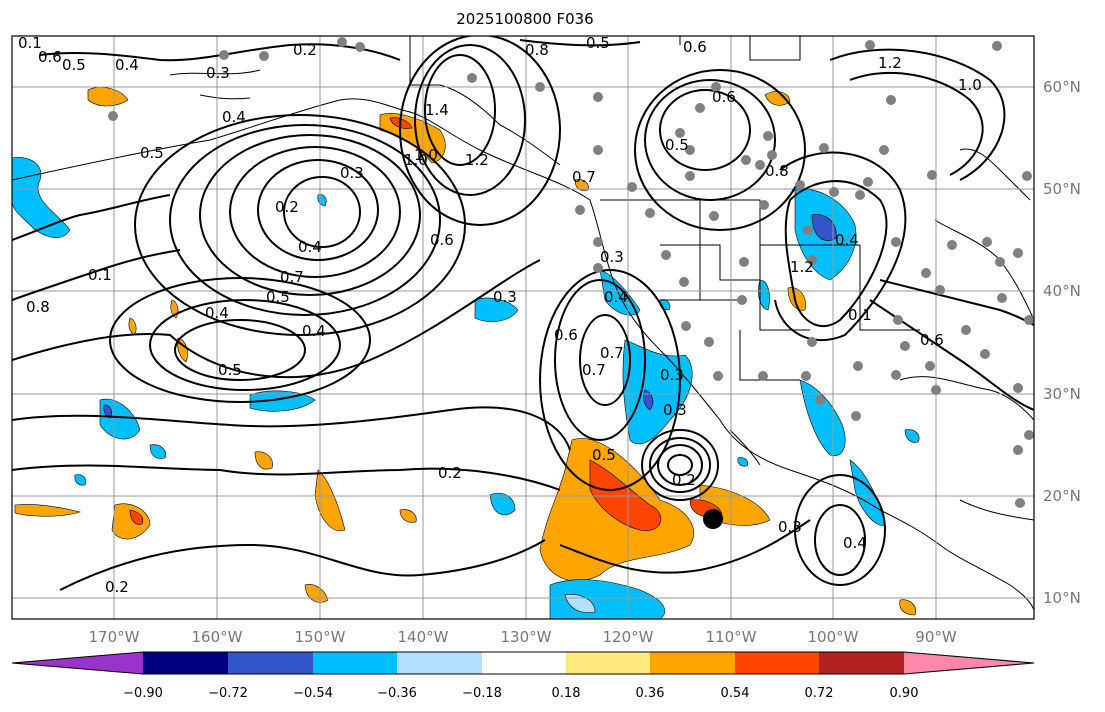 Image resolution: width=1105 pixels, height=712 pixels. I want to click on lat-label: 60°N, so click(1062, 87).